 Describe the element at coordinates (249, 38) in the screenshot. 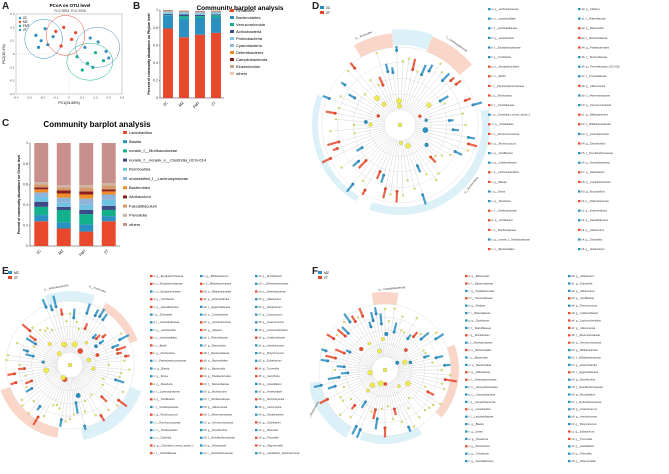

I see `phylum-legend-label: Proteobacteria` at that location.